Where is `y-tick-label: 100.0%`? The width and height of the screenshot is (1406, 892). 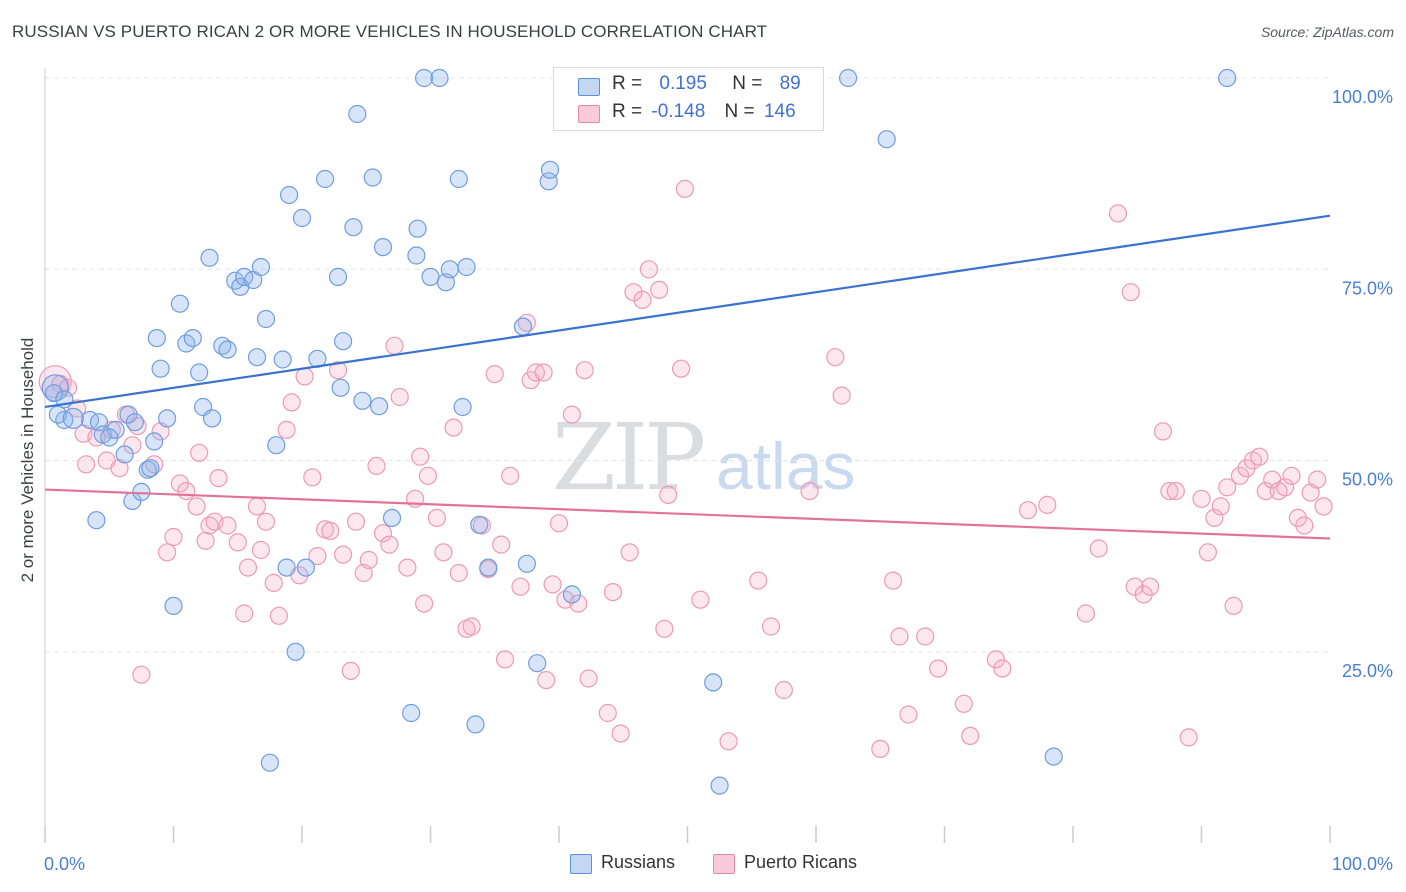
y-tick-label: 100.0% is located at coordinates (1362, 97).